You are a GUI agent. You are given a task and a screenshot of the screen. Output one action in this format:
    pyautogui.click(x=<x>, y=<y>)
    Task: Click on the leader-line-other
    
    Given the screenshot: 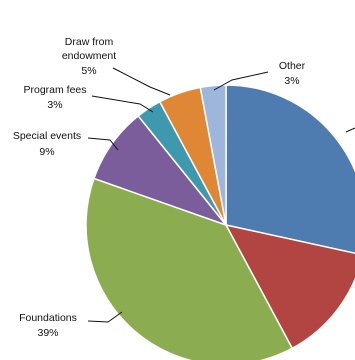 What is the action you would take?
    pyautogui.click(x=241, y=81)
    